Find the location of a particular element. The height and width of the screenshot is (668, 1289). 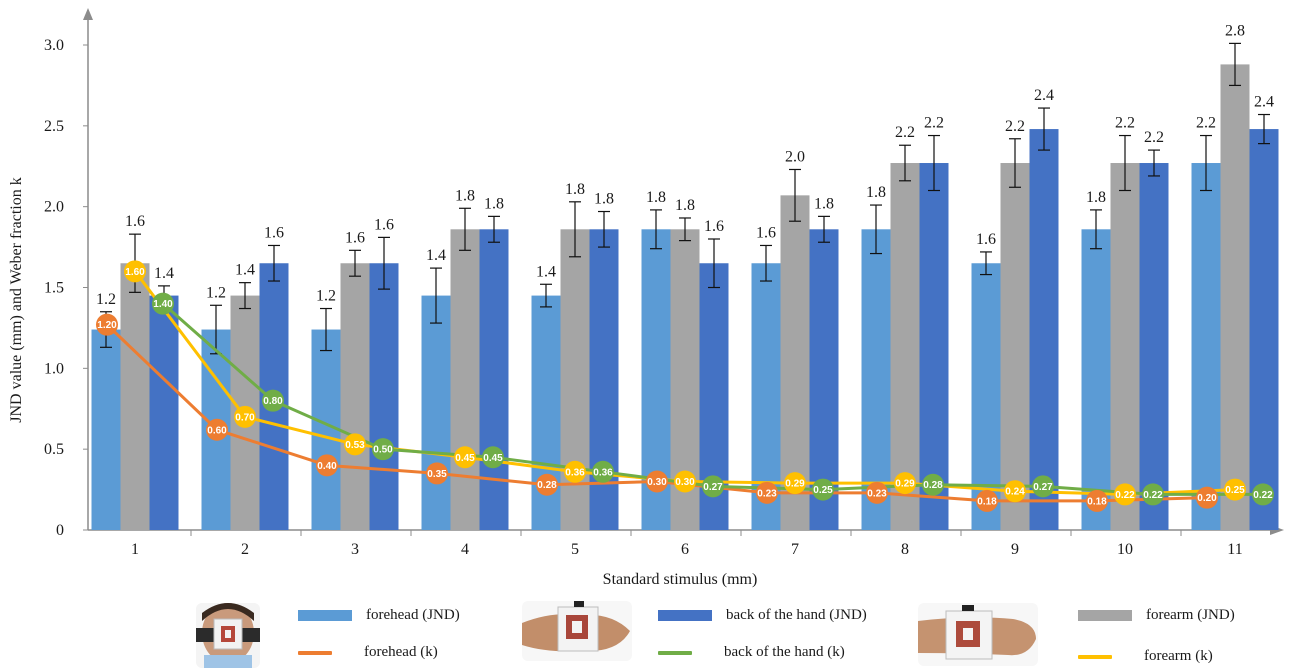

legend-forearm-jnd: forearm (JND) is located at coordinates (1156, 615).